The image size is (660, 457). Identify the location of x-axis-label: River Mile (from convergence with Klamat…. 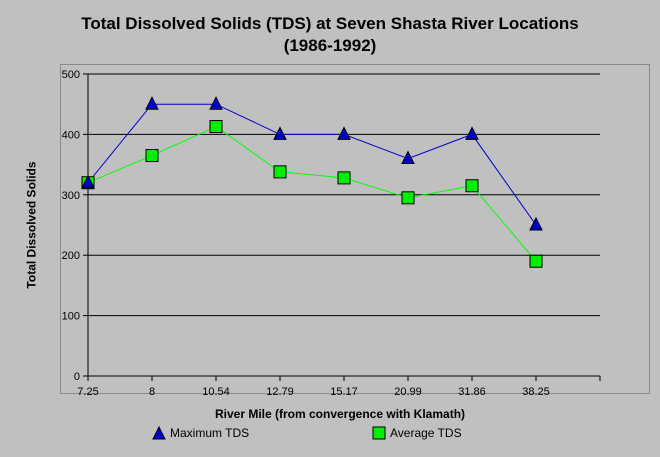
(340, 414).